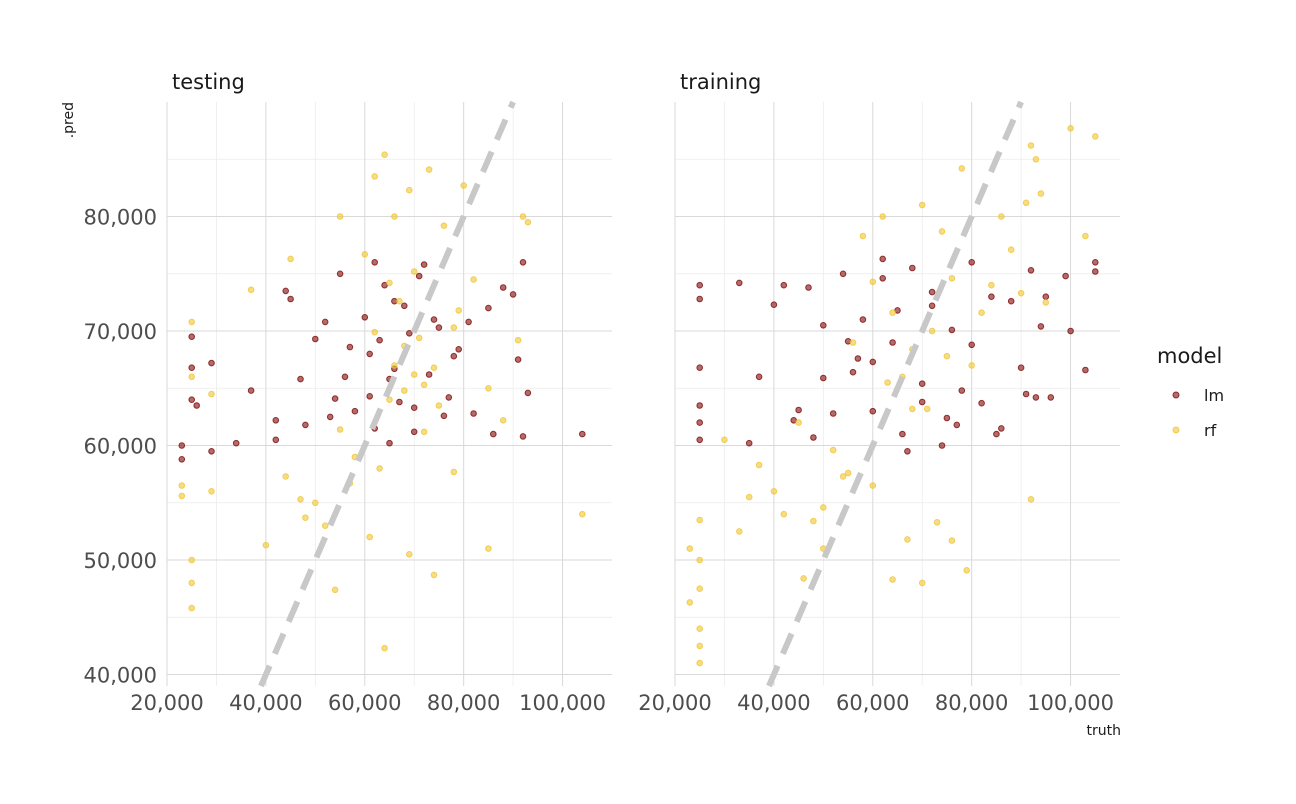  I want to click on x-tick-label-training: 100,000, so click(1070, 703).